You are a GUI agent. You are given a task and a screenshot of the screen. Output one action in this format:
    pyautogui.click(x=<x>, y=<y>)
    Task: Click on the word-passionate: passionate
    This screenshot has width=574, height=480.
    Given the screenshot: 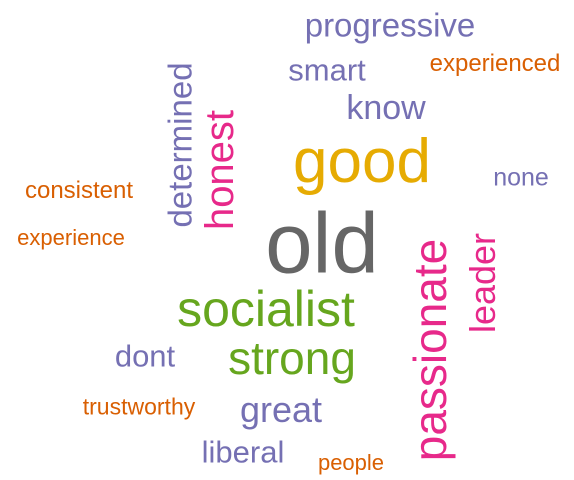 What is the action you would take?
    pyautogui.click(x=430, y=350)
    